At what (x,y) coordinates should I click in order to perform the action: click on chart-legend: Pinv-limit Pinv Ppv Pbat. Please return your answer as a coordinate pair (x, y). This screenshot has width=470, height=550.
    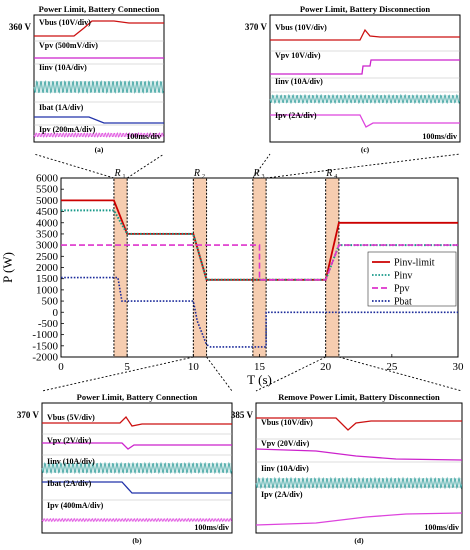
    Looking at the image, I should click on (412, 279).